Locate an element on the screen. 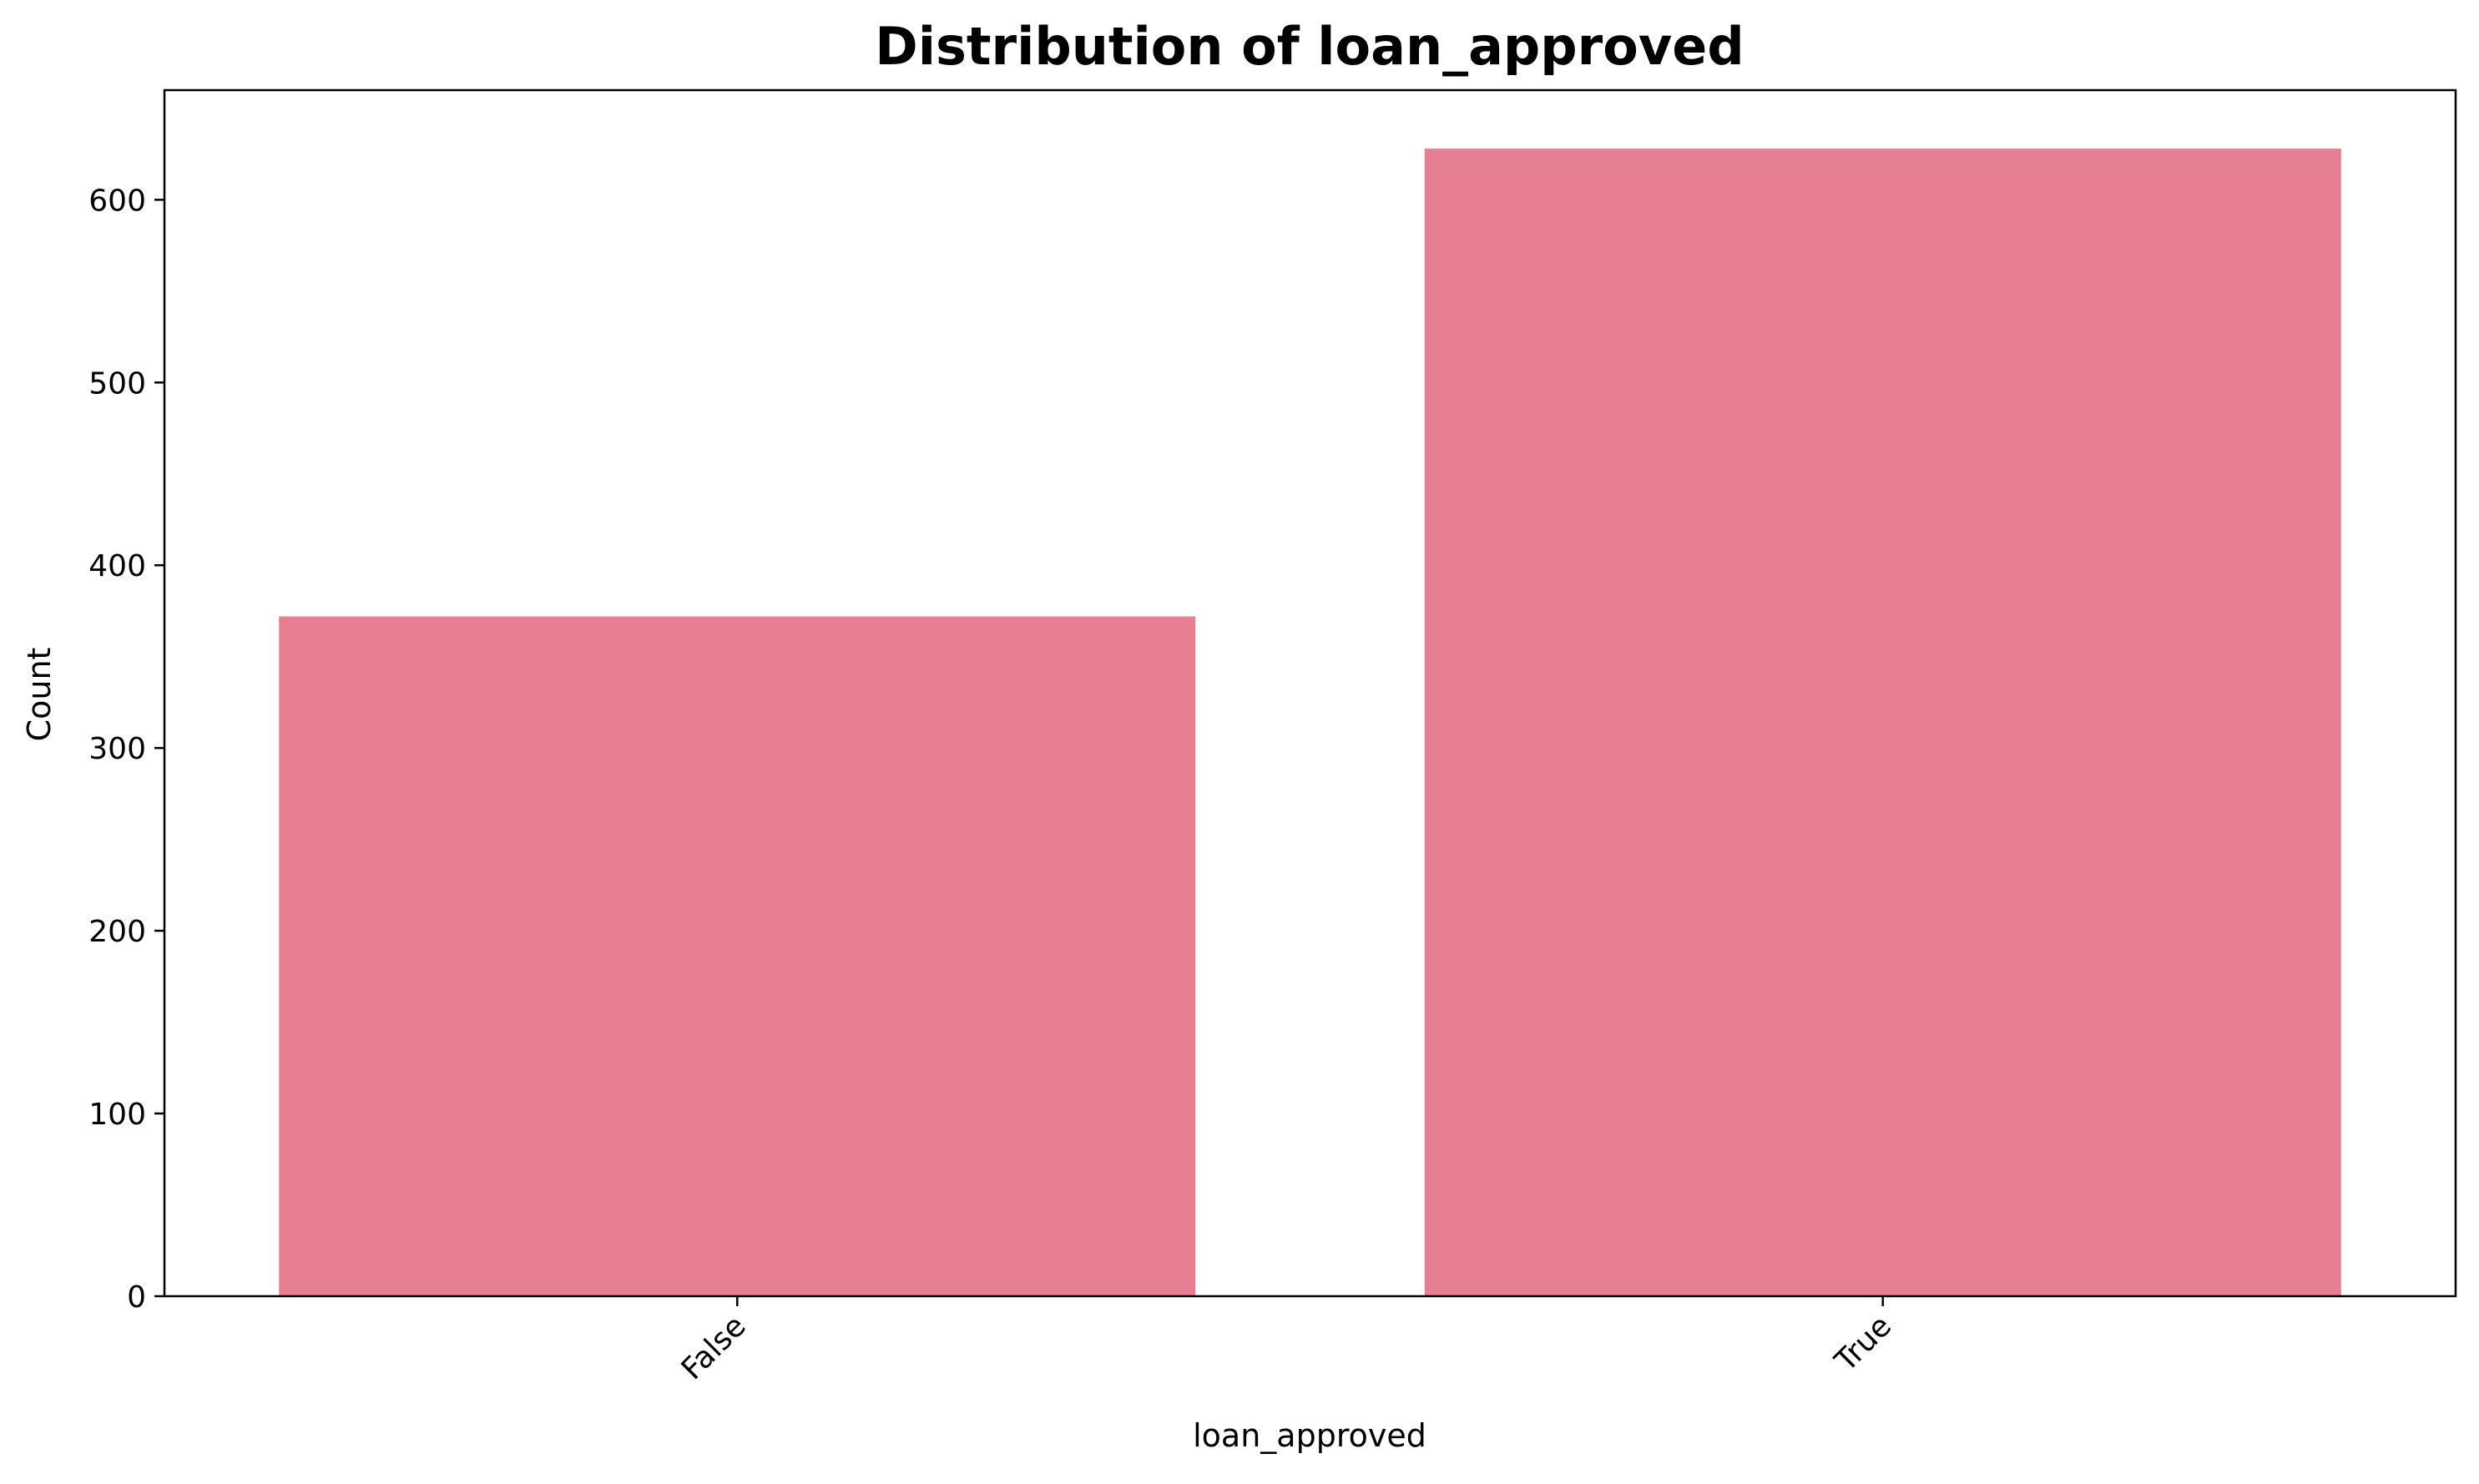  chart-title: Distribution of loan_approved is located at coordinates (1309, 46).